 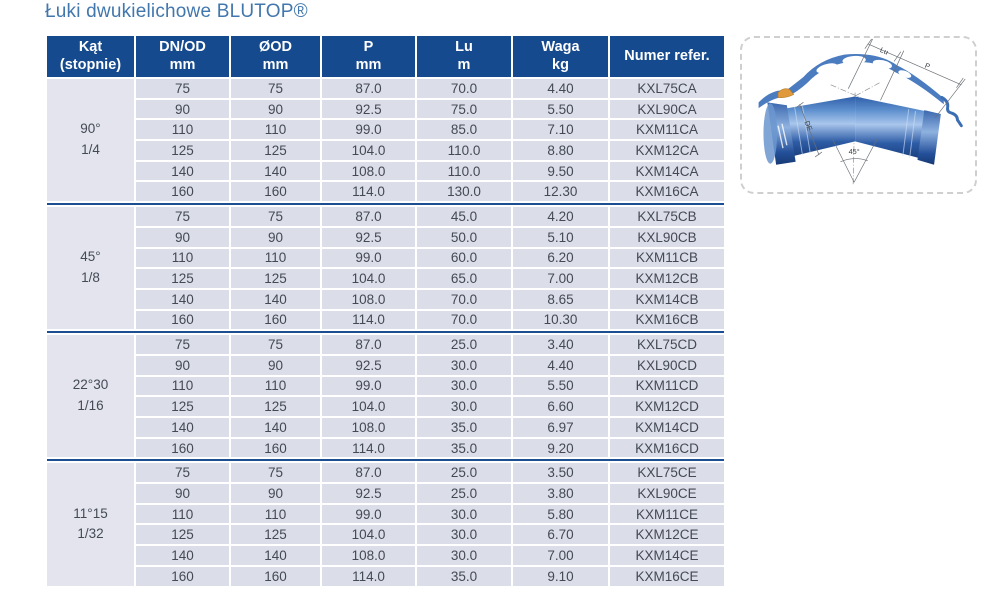 I want to click on dimension-line-de, so click(x=809, y=130).